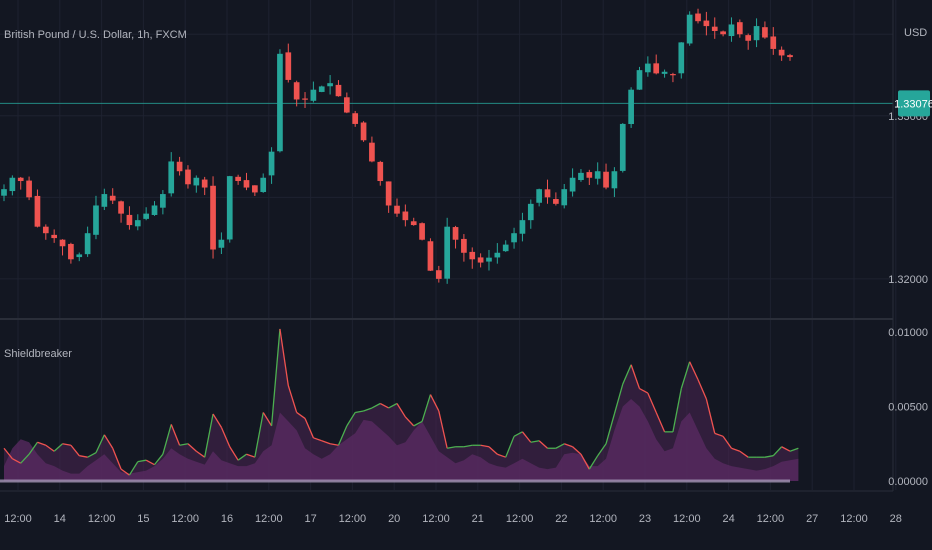 The width and height of the screenshot is (932, 550). Describe the element at coordinates (353, 519) in the screenshot. I see `x-tick-label: 12:00` at that location.